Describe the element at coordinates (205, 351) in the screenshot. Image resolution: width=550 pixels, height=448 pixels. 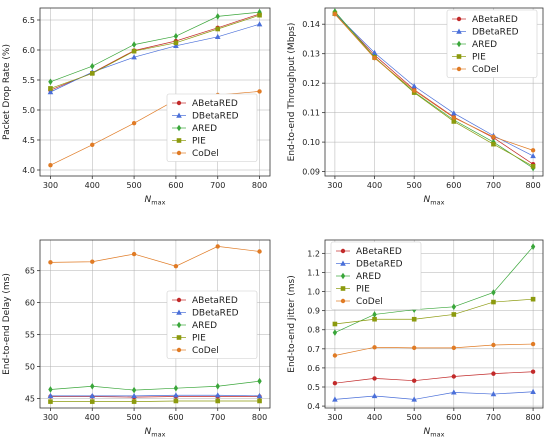
I see `legend-label: CoDel` at that location.